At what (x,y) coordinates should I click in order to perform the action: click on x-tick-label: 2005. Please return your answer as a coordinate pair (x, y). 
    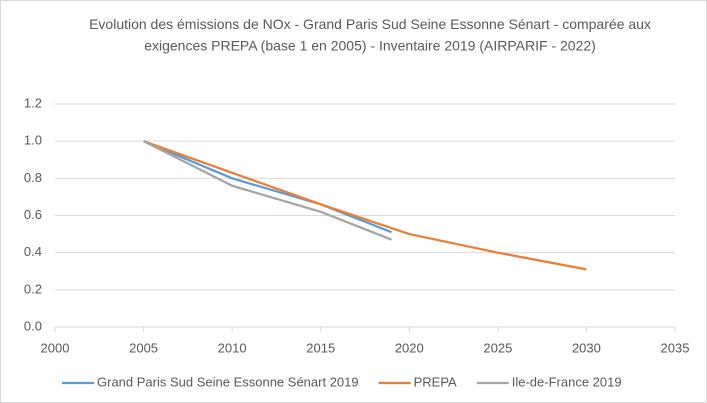
    Looking at the image, I should click on (143, 347).